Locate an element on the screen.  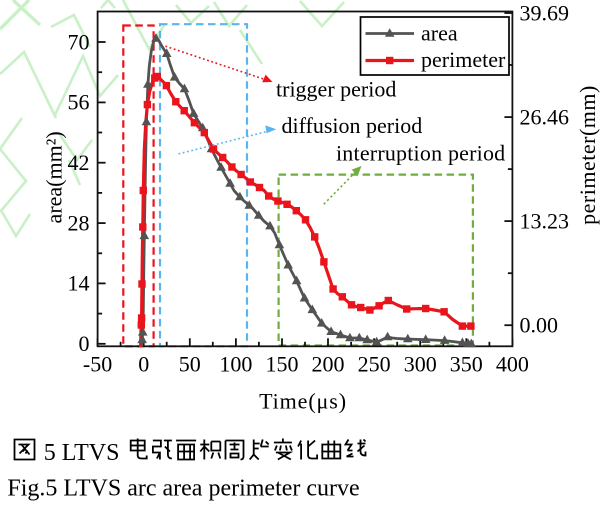
svg-text: 400 is located at coordinates (512, 363).